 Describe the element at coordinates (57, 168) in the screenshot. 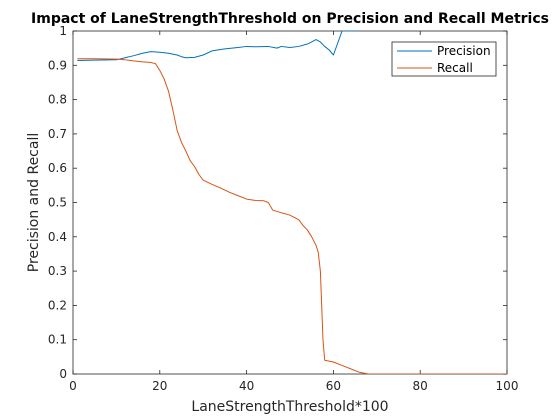

I see `y-tick-label: 0.6` at that location.